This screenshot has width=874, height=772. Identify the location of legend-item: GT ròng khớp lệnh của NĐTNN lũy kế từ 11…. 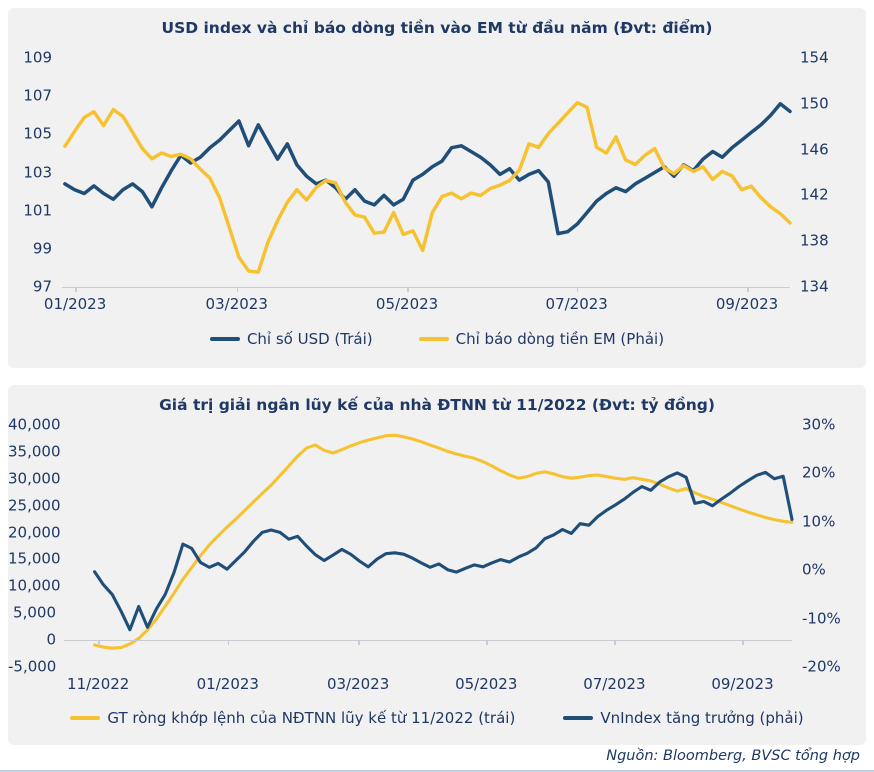
(292, 718).